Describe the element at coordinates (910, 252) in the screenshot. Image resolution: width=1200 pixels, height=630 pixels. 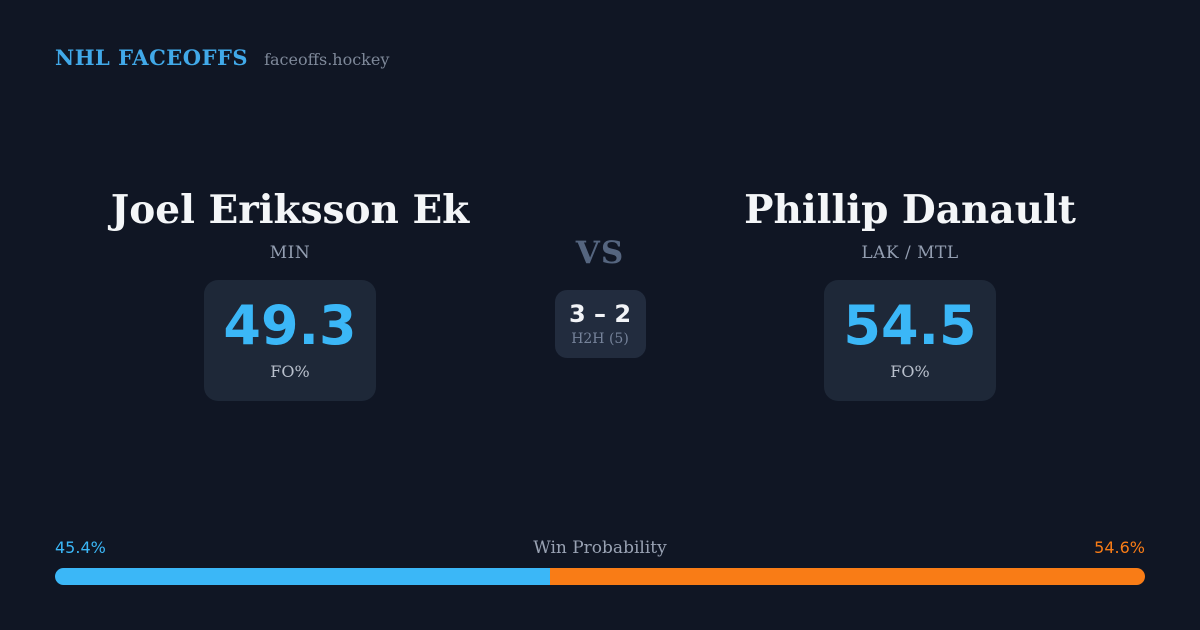
I see `right-player-team: LAK / MTL` at that location.